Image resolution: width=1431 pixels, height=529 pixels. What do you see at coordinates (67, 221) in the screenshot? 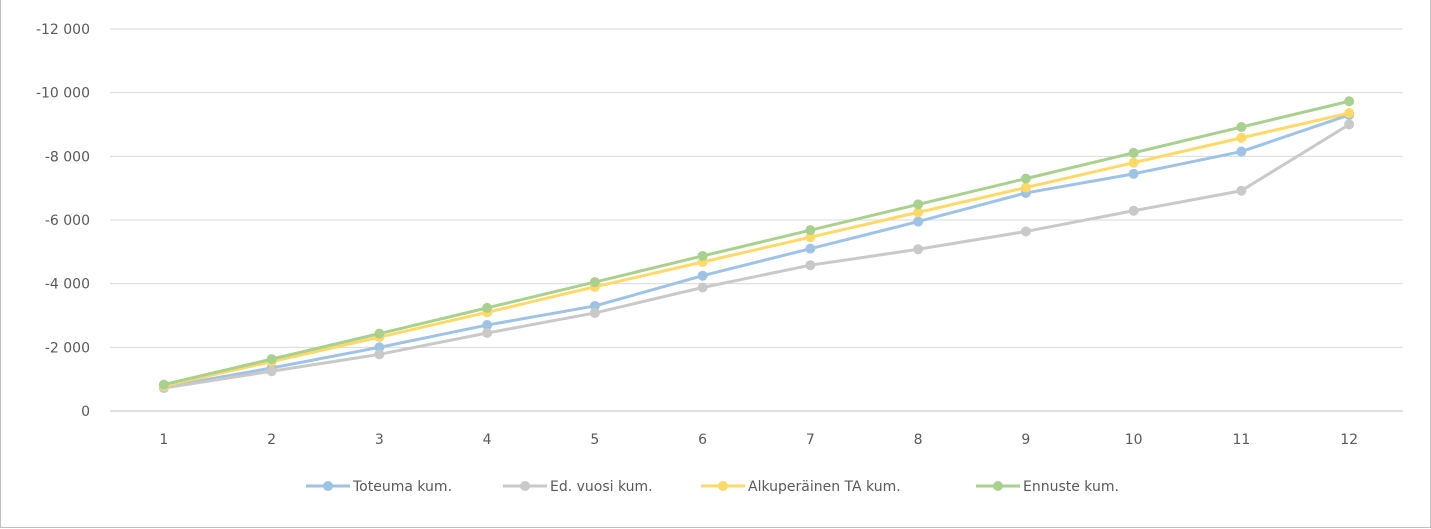
I see `y-tick-label: -6 000` at bounding box center [67, 221].